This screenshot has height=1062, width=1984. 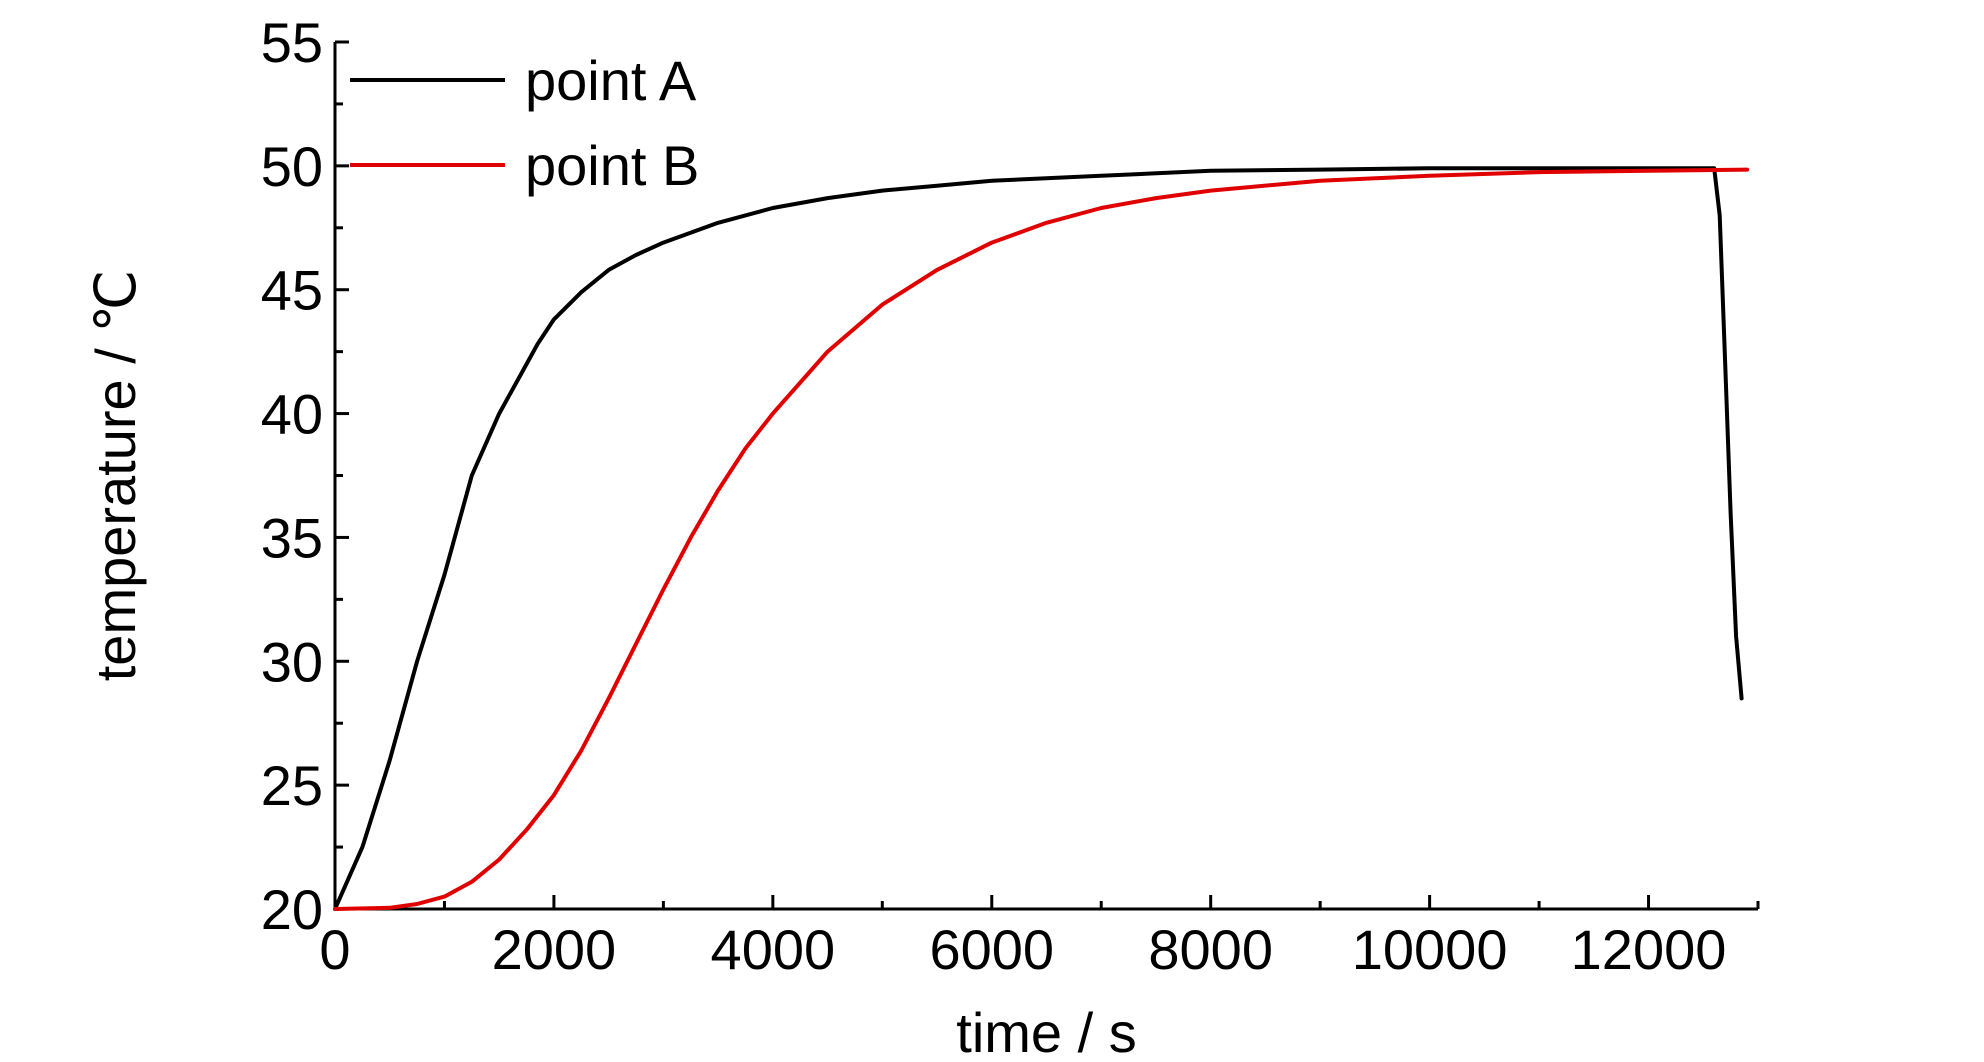 I want to click on legend-label: point B, so click(x=612, y=165).